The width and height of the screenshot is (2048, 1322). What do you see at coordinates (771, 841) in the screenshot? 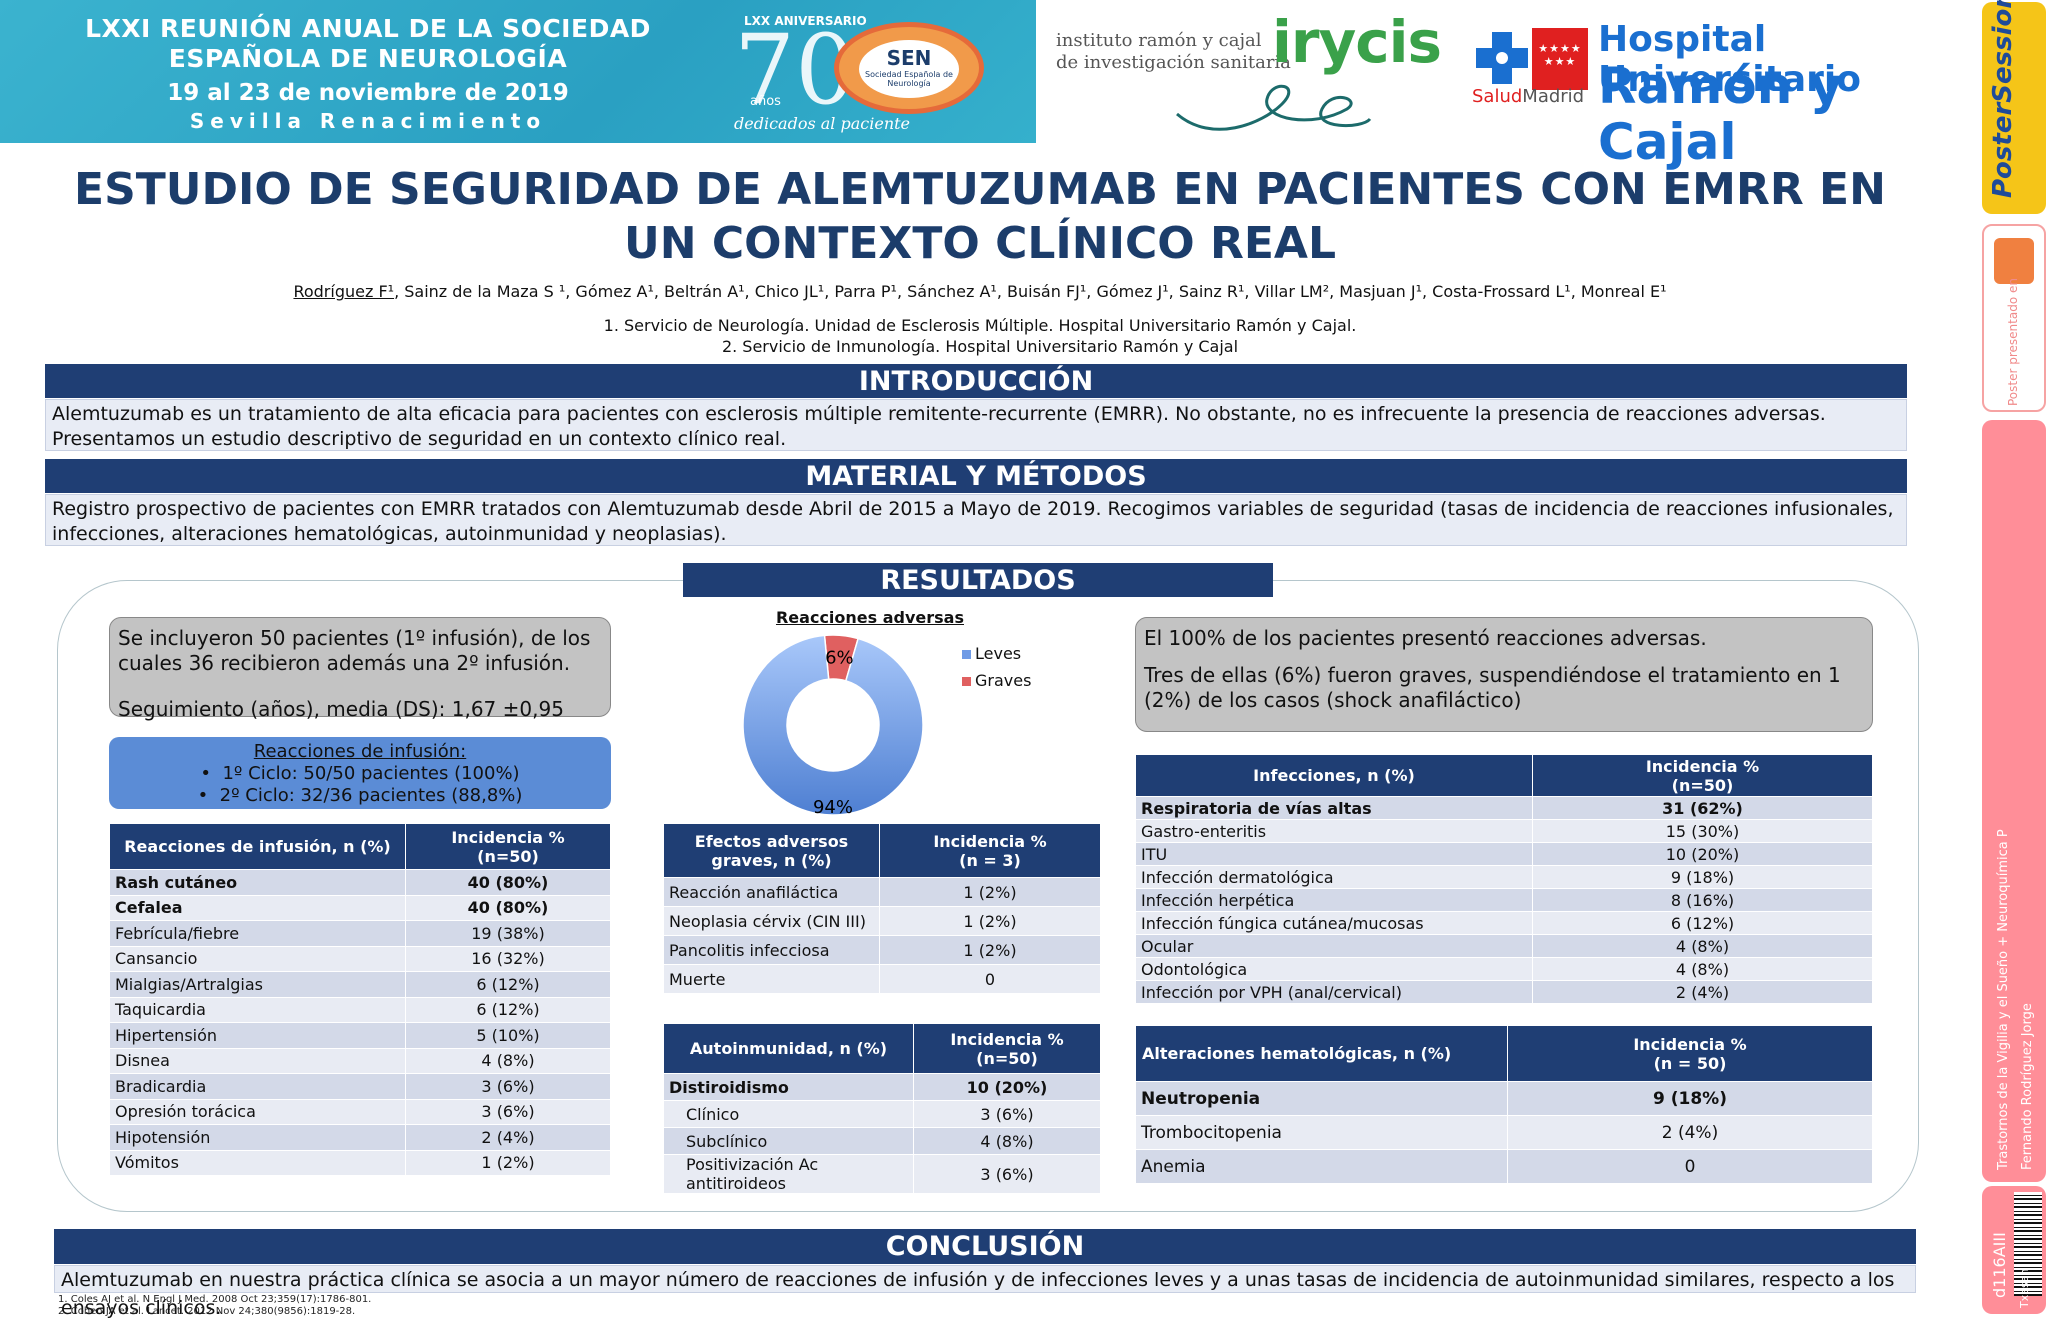
I see `graves-col-header-1a: Efectos adversos` at bounding box center [771, 841].